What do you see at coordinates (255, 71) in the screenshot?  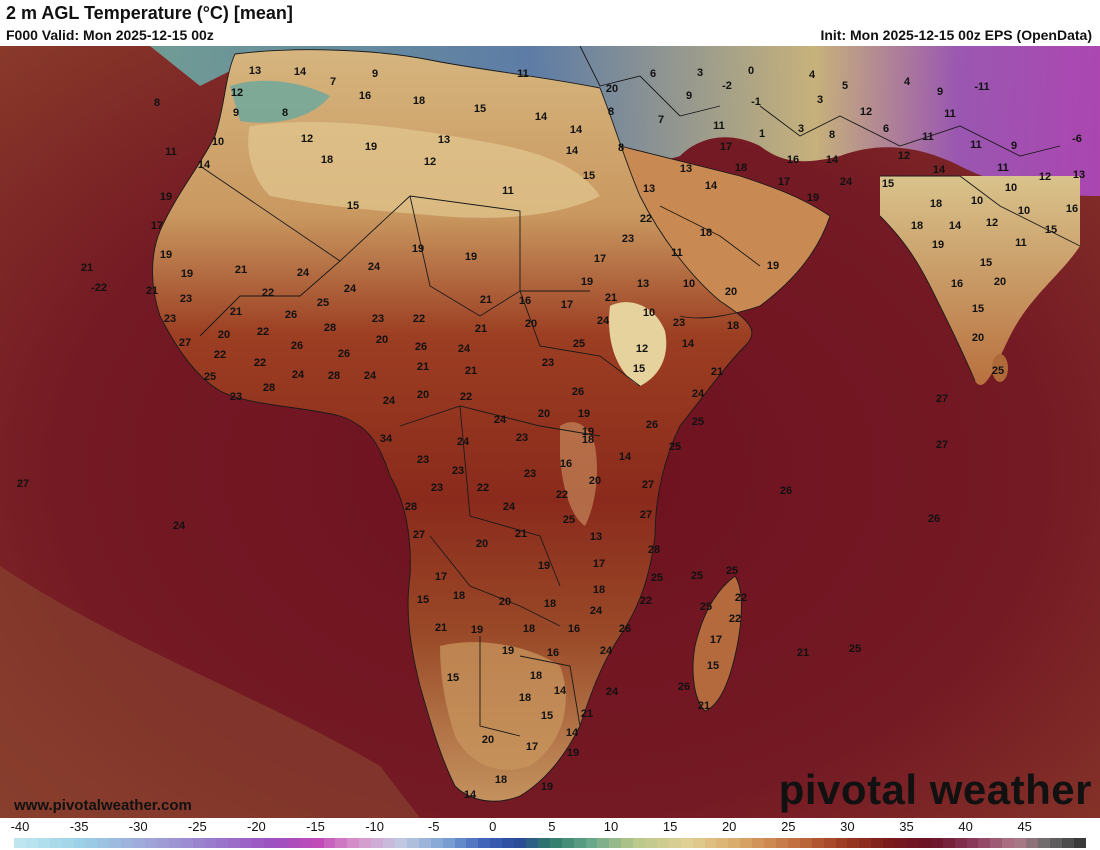 I see `temperature-label: 13` at bounding box center [255, 71].